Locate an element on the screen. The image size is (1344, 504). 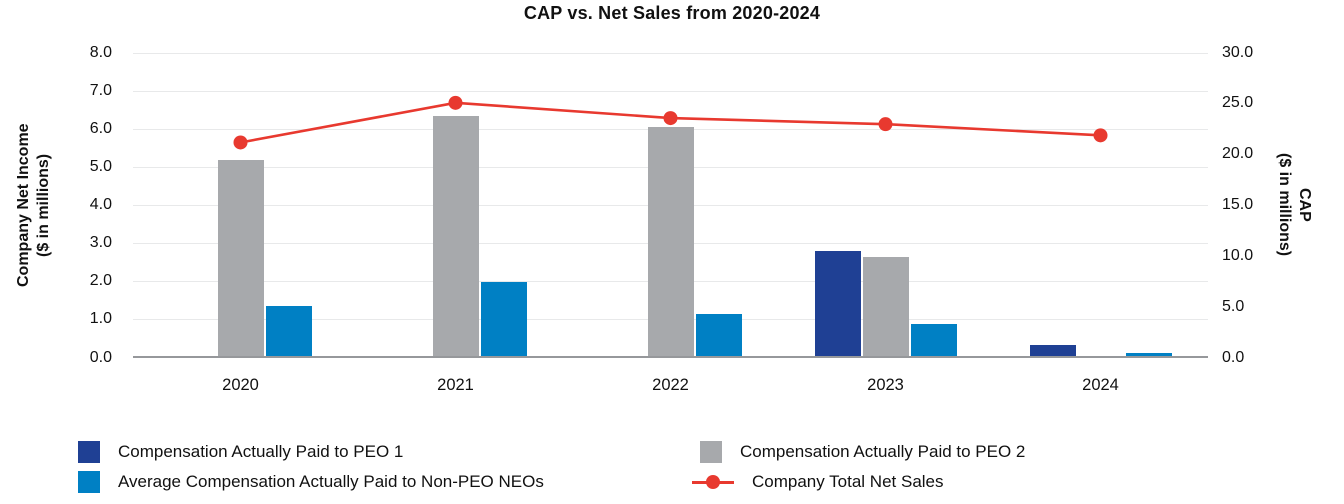
y-tick-label-left: 2.0 is located at coordinates (100, 281).